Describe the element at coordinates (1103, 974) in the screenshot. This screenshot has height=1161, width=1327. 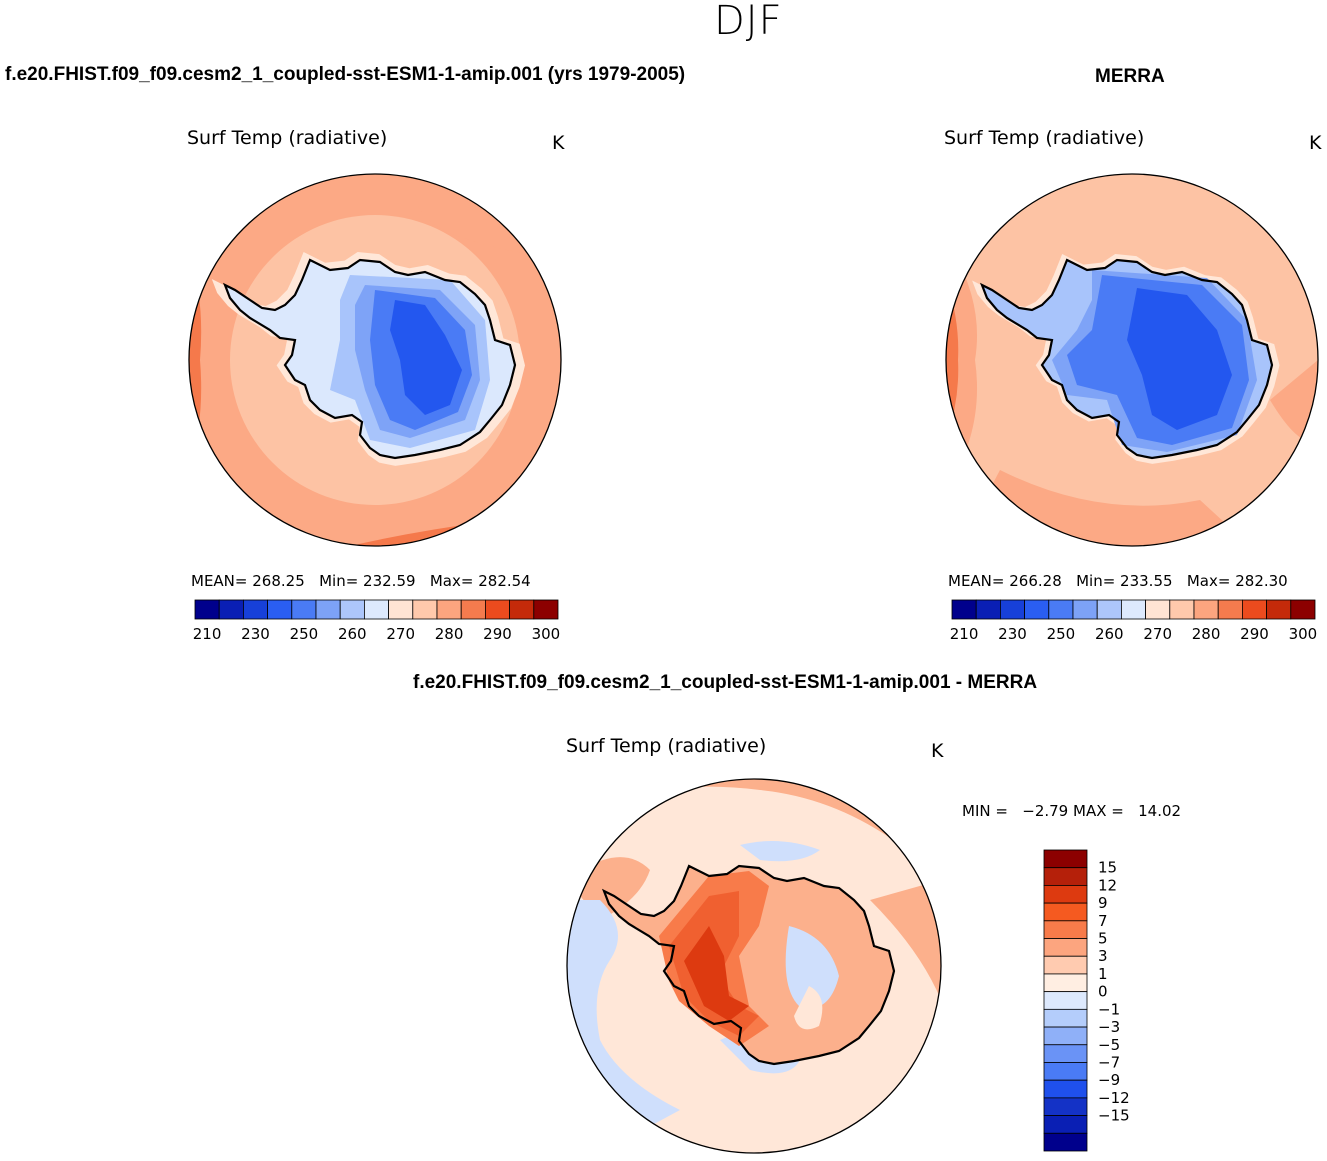
I see `colorbar-tick-label: 1` at that location.